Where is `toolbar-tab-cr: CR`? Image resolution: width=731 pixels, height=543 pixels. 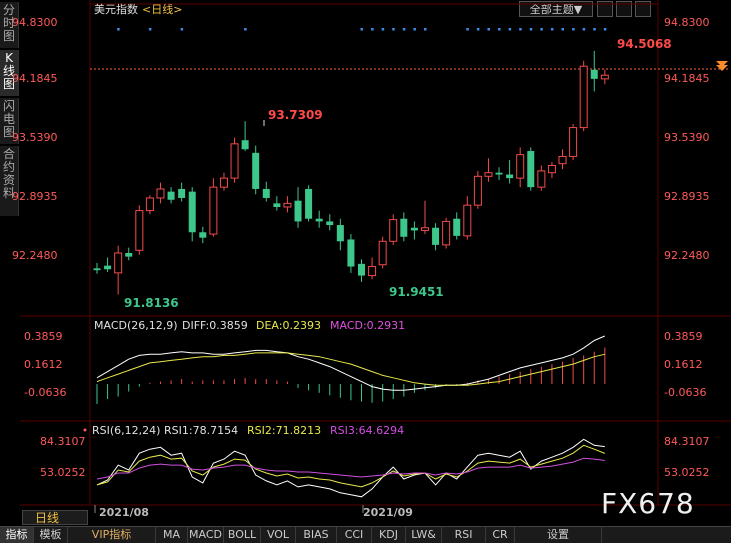
toolbar-tab-cr: CR is located at coordinates (500, 535).